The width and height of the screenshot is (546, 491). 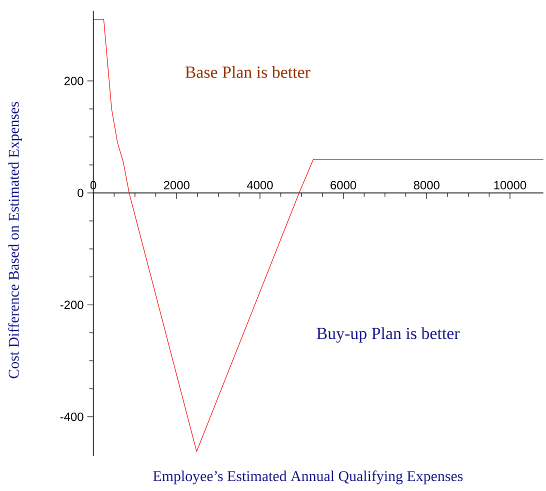 What do you see at coordinates (388, 335) in the screenshot?
I see `annotation: Buy-up Plan is better` at bounding box center [388, 335].